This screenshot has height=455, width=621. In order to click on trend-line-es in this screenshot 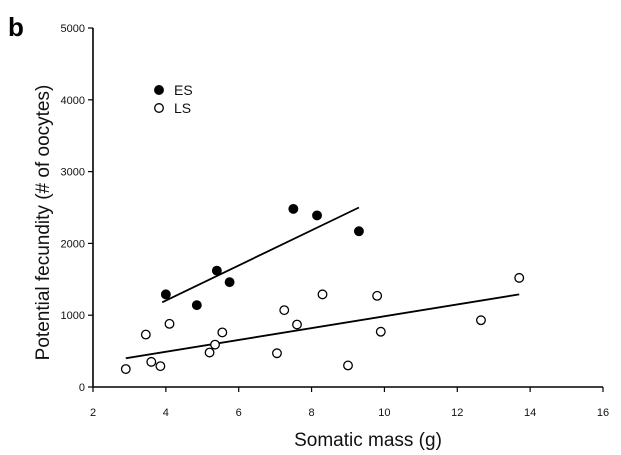, I will do `click(260, 255)`.